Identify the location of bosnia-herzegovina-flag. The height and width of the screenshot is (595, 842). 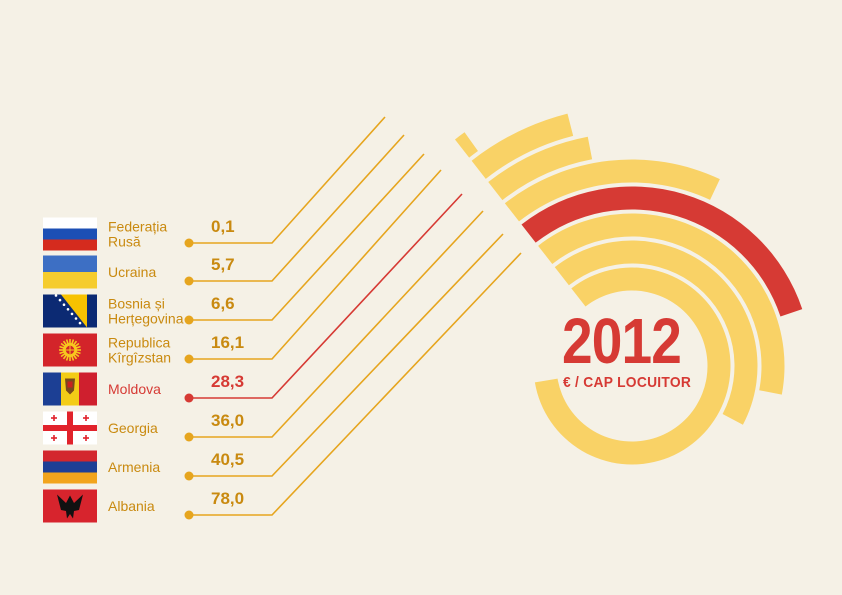
(70, 311).